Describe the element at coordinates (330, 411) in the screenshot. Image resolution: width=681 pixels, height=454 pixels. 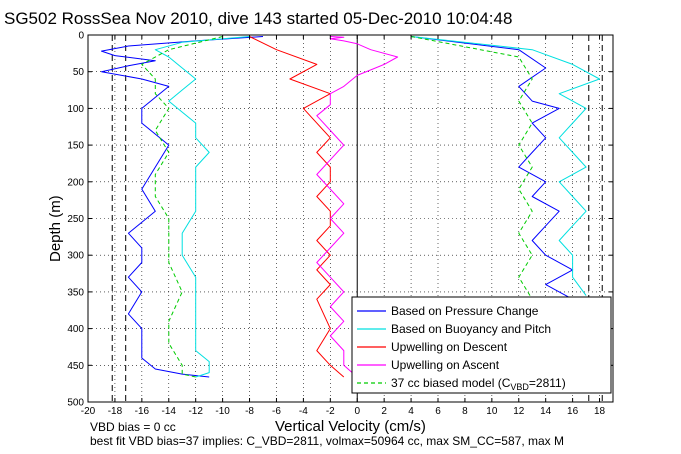
I see `x-tick-label: -2` at that location.